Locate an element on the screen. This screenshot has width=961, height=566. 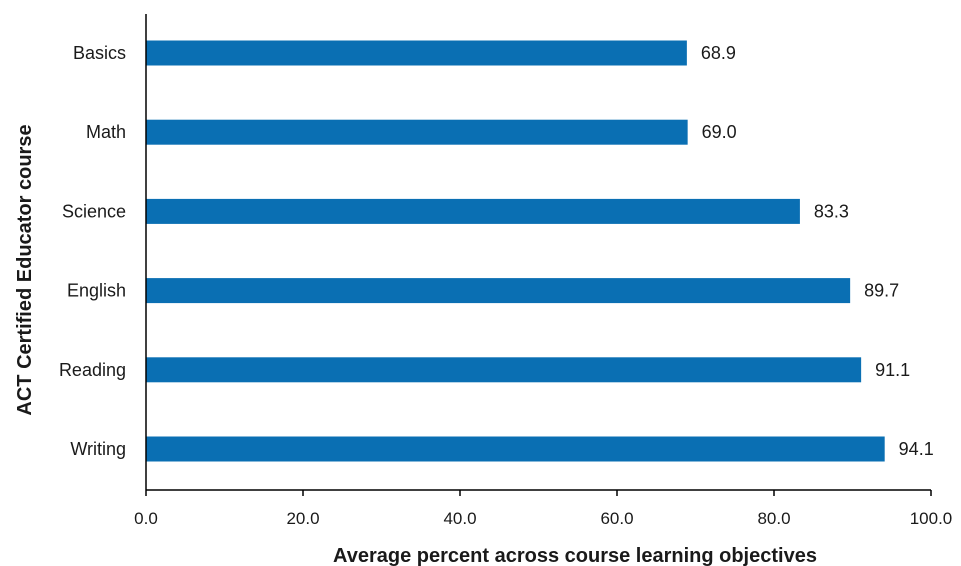
category-label: Writing is located at coordinates (98, 449).